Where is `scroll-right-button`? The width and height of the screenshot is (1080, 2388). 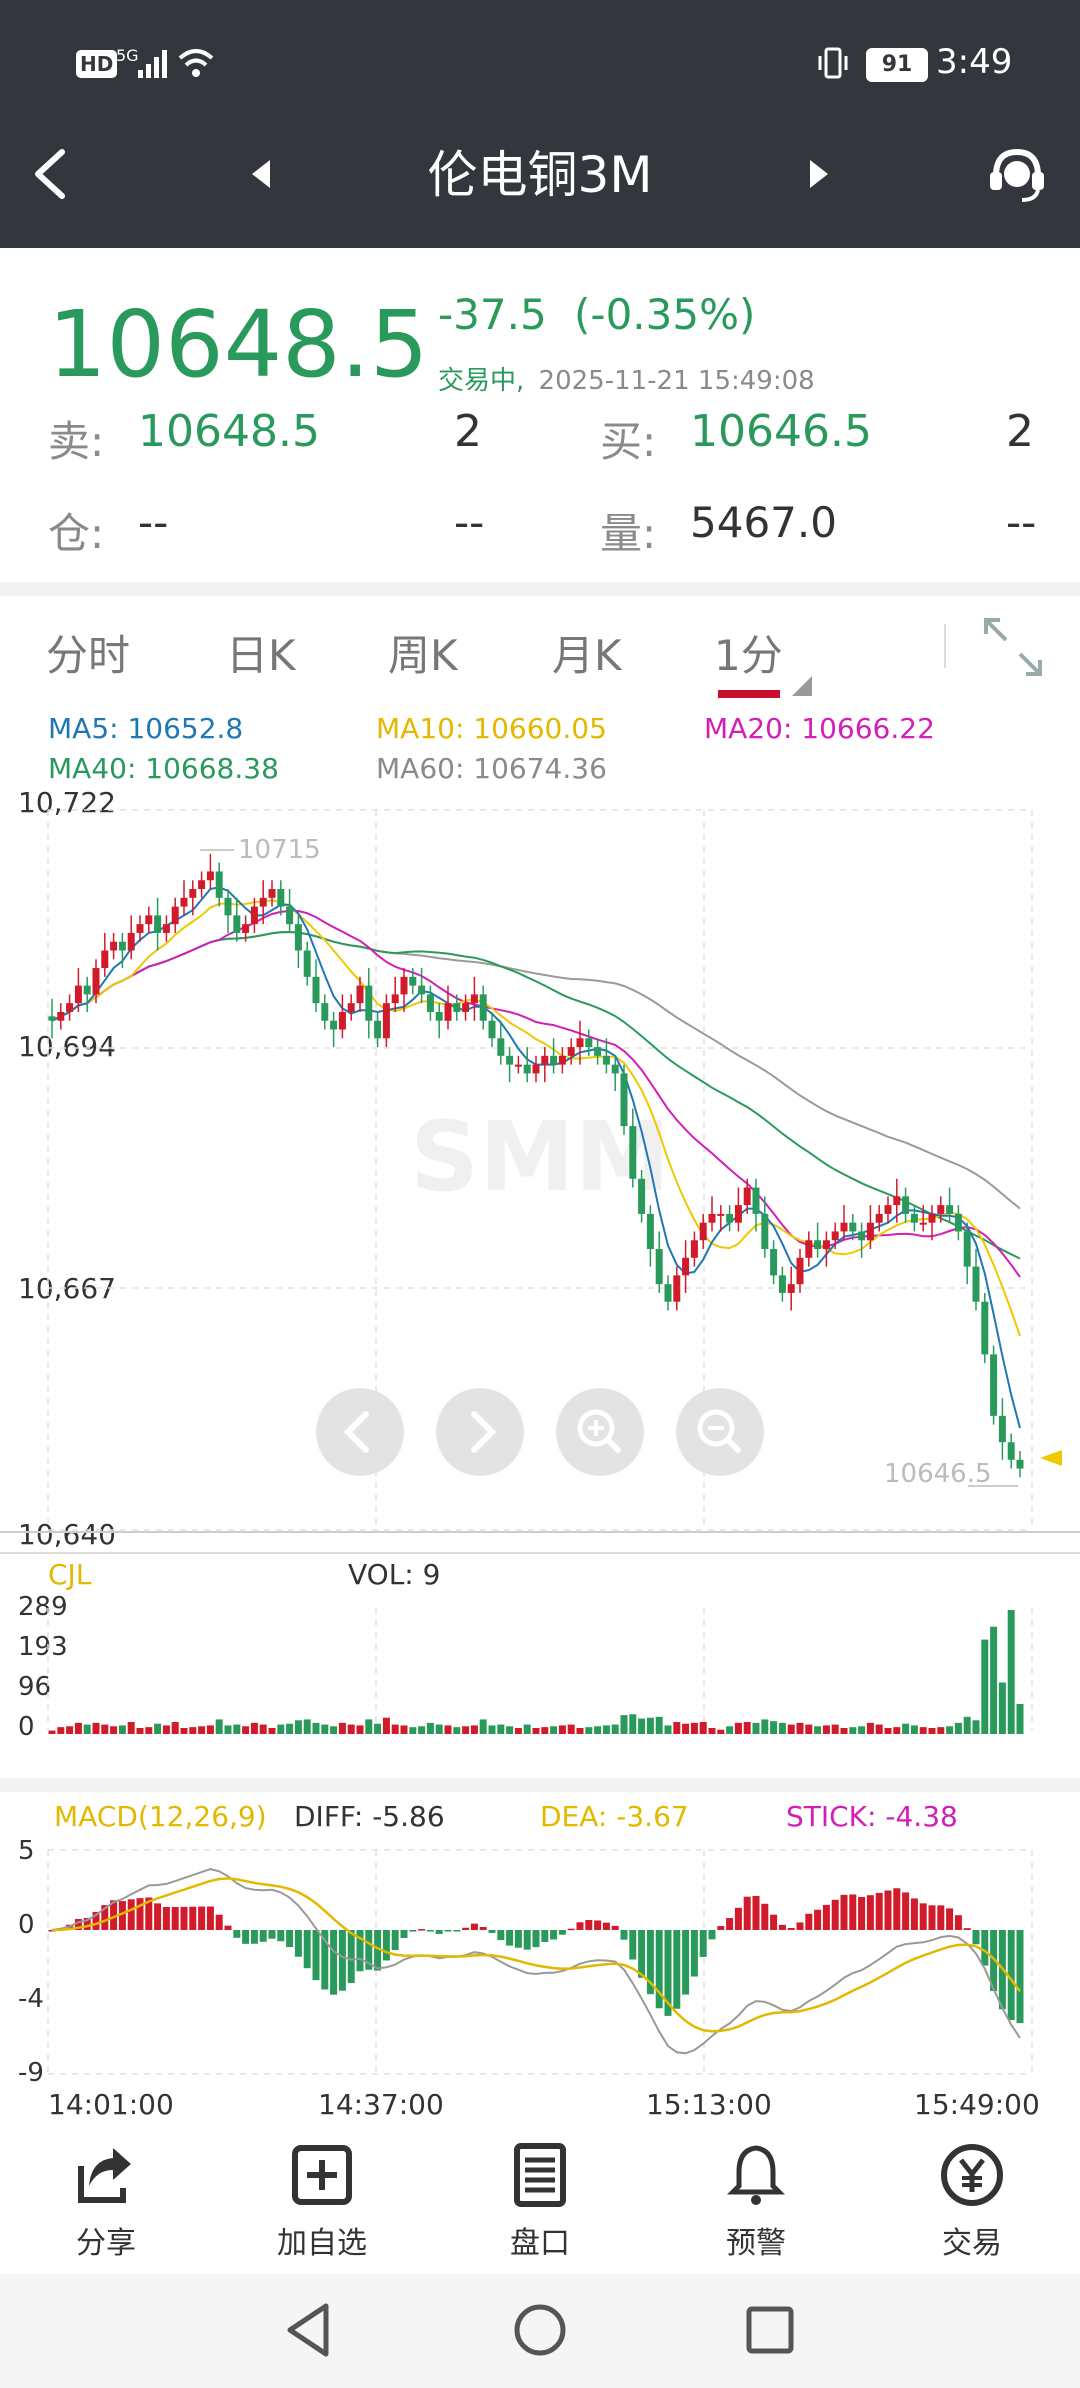 scroll-right-button is located at coordinates (480, 1432).